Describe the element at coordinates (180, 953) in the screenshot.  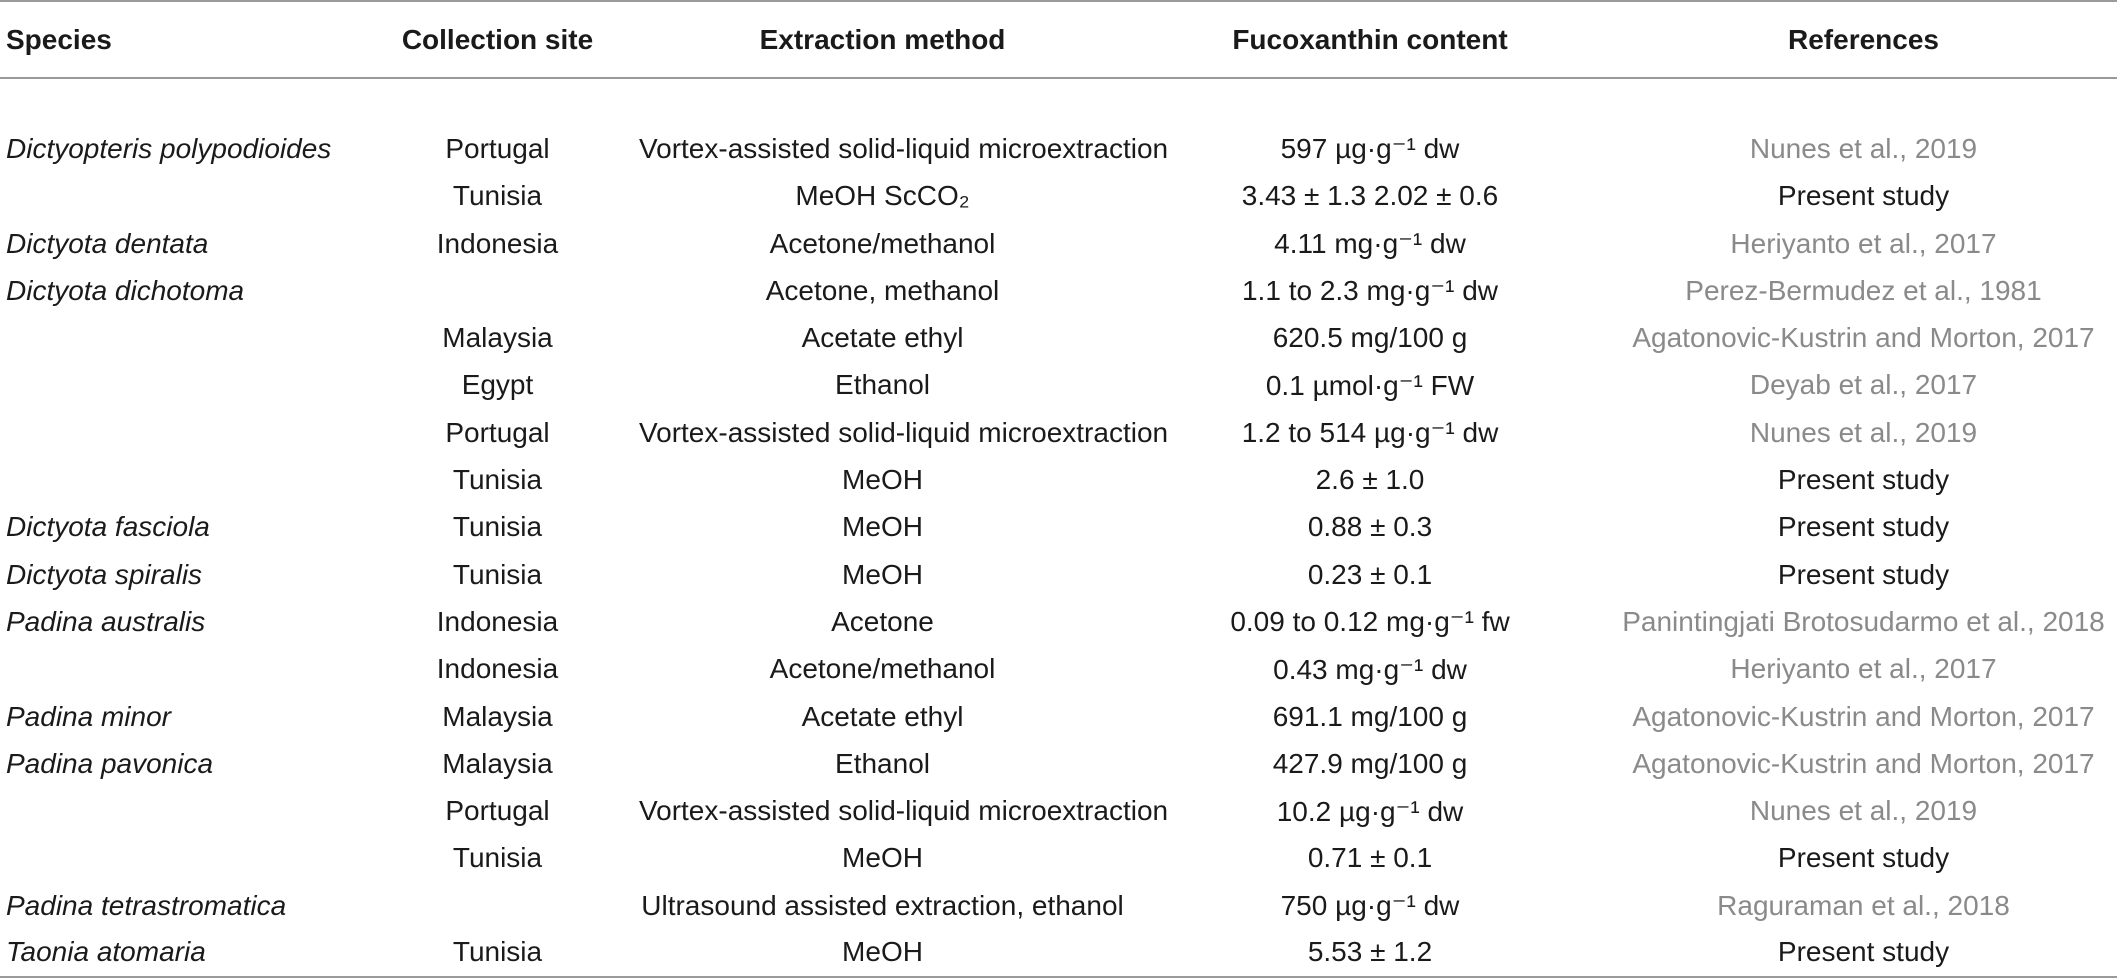
I see `cell-species: Taonia atomaria` at that location.